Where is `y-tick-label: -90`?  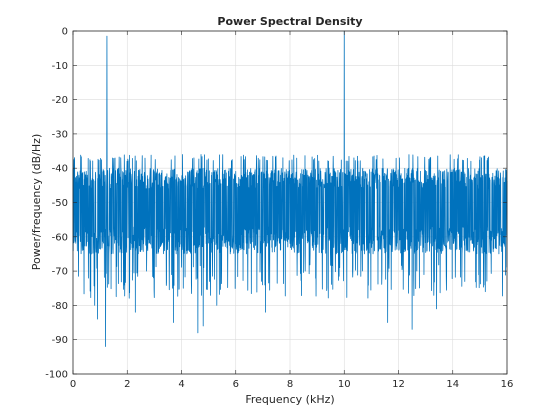
y-tick-label: -90 is located at coordinates (60, 340).